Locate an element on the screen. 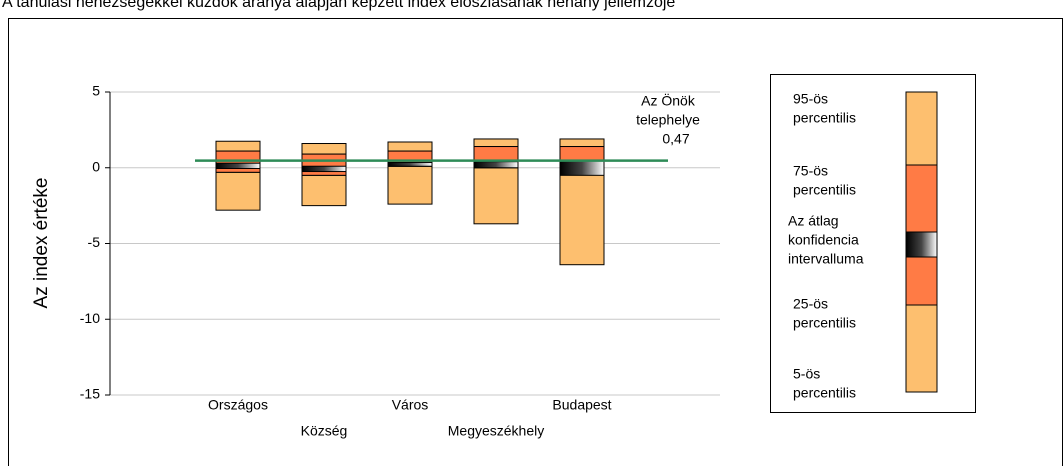 The width and height of the screenshot is (1063, 466). reference-label: telephelye is located at coordinates (668, 120).